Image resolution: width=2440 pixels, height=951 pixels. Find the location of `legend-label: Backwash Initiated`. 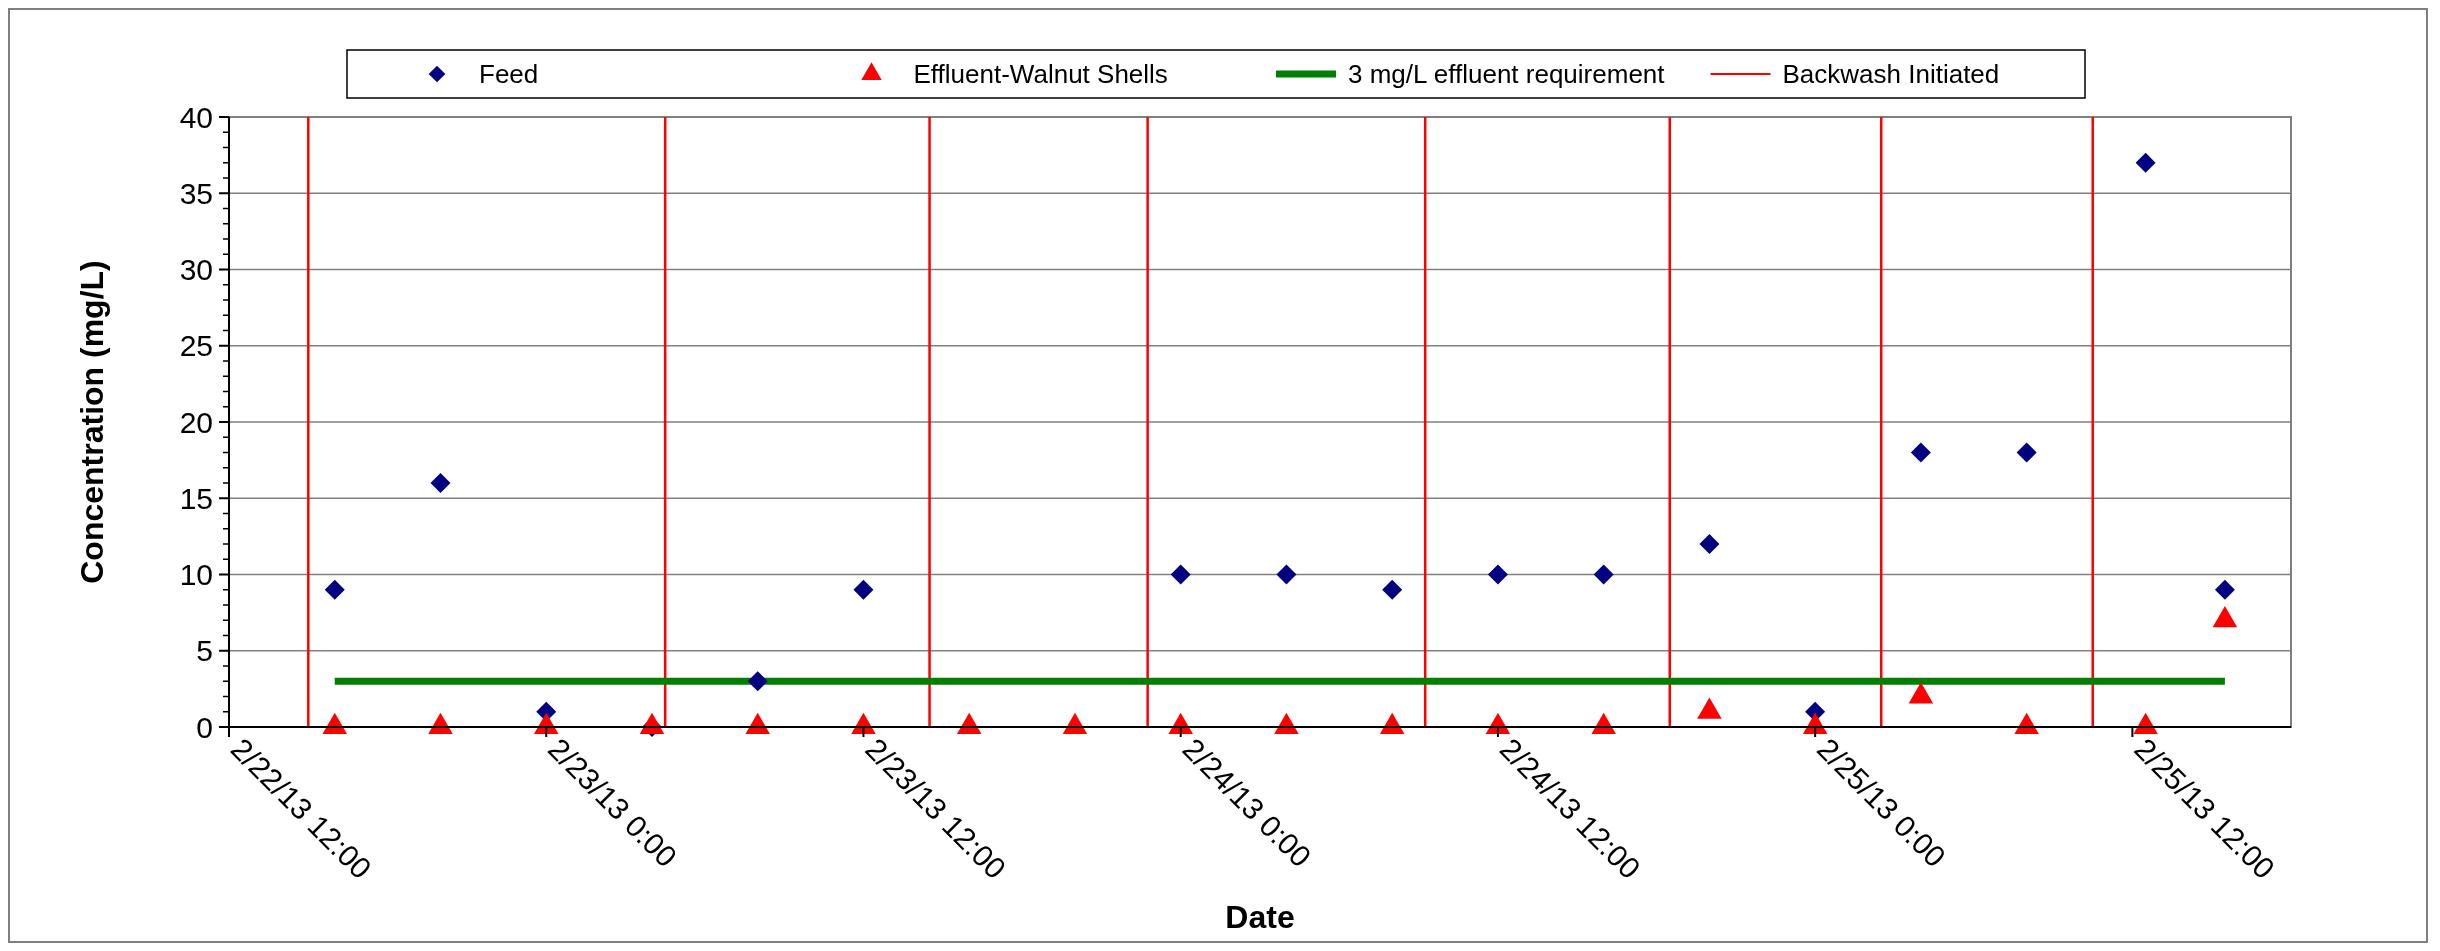

legend-label: Backwash Initiated is located at coordinates (1891, 74).